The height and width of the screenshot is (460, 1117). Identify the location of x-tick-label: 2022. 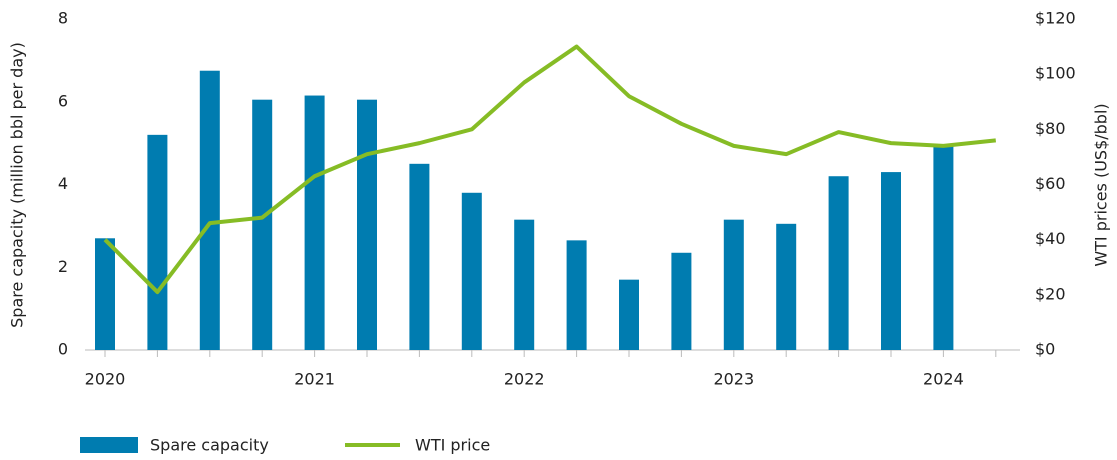
(524, 379).